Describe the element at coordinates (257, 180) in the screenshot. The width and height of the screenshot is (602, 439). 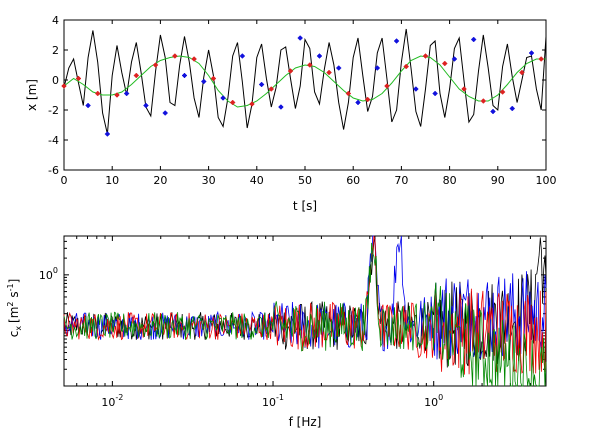
I see `xtick-label: 40` at that location.